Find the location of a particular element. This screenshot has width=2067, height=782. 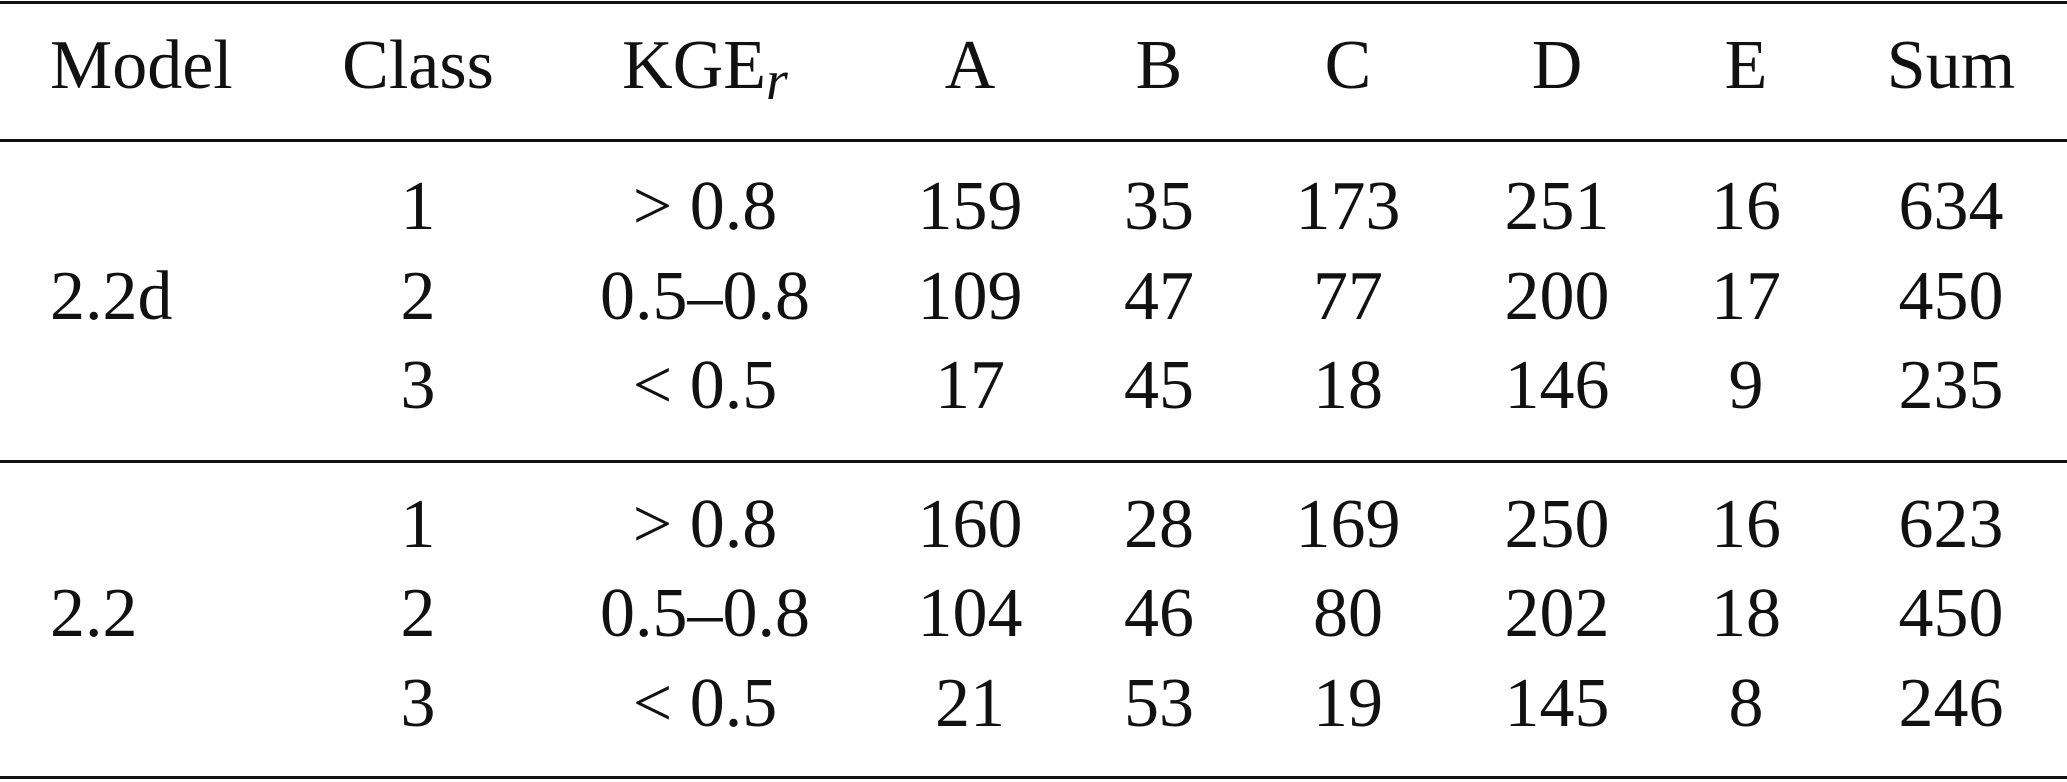

cell: 109 is located at coordinates (970, 296).